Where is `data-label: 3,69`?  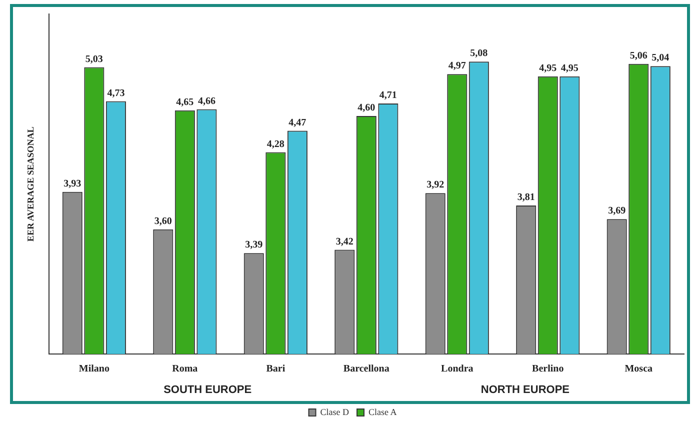
data-label: 3,69 is located at coordinates (617, 211).